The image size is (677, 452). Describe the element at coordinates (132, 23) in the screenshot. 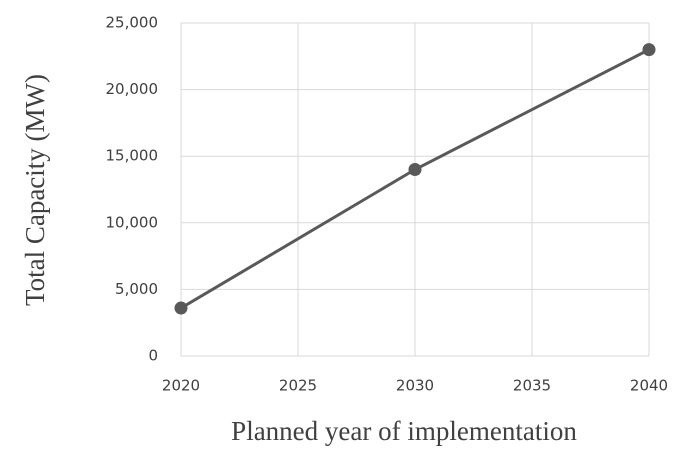

I see `y-tick-label: 25,000` at that location.